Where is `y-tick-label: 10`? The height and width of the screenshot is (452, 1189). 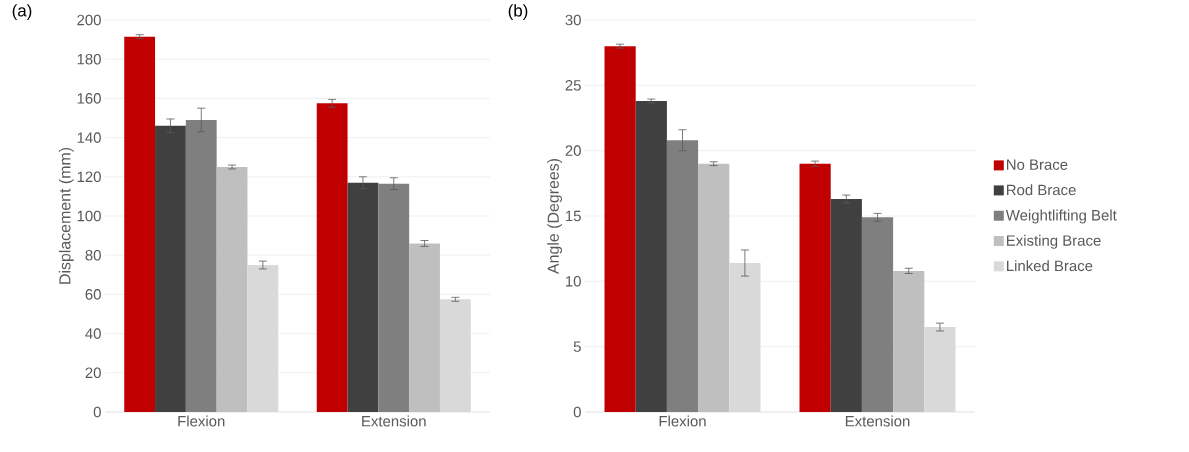 y-tick-label: 10 is located at coordinates (573, 281).